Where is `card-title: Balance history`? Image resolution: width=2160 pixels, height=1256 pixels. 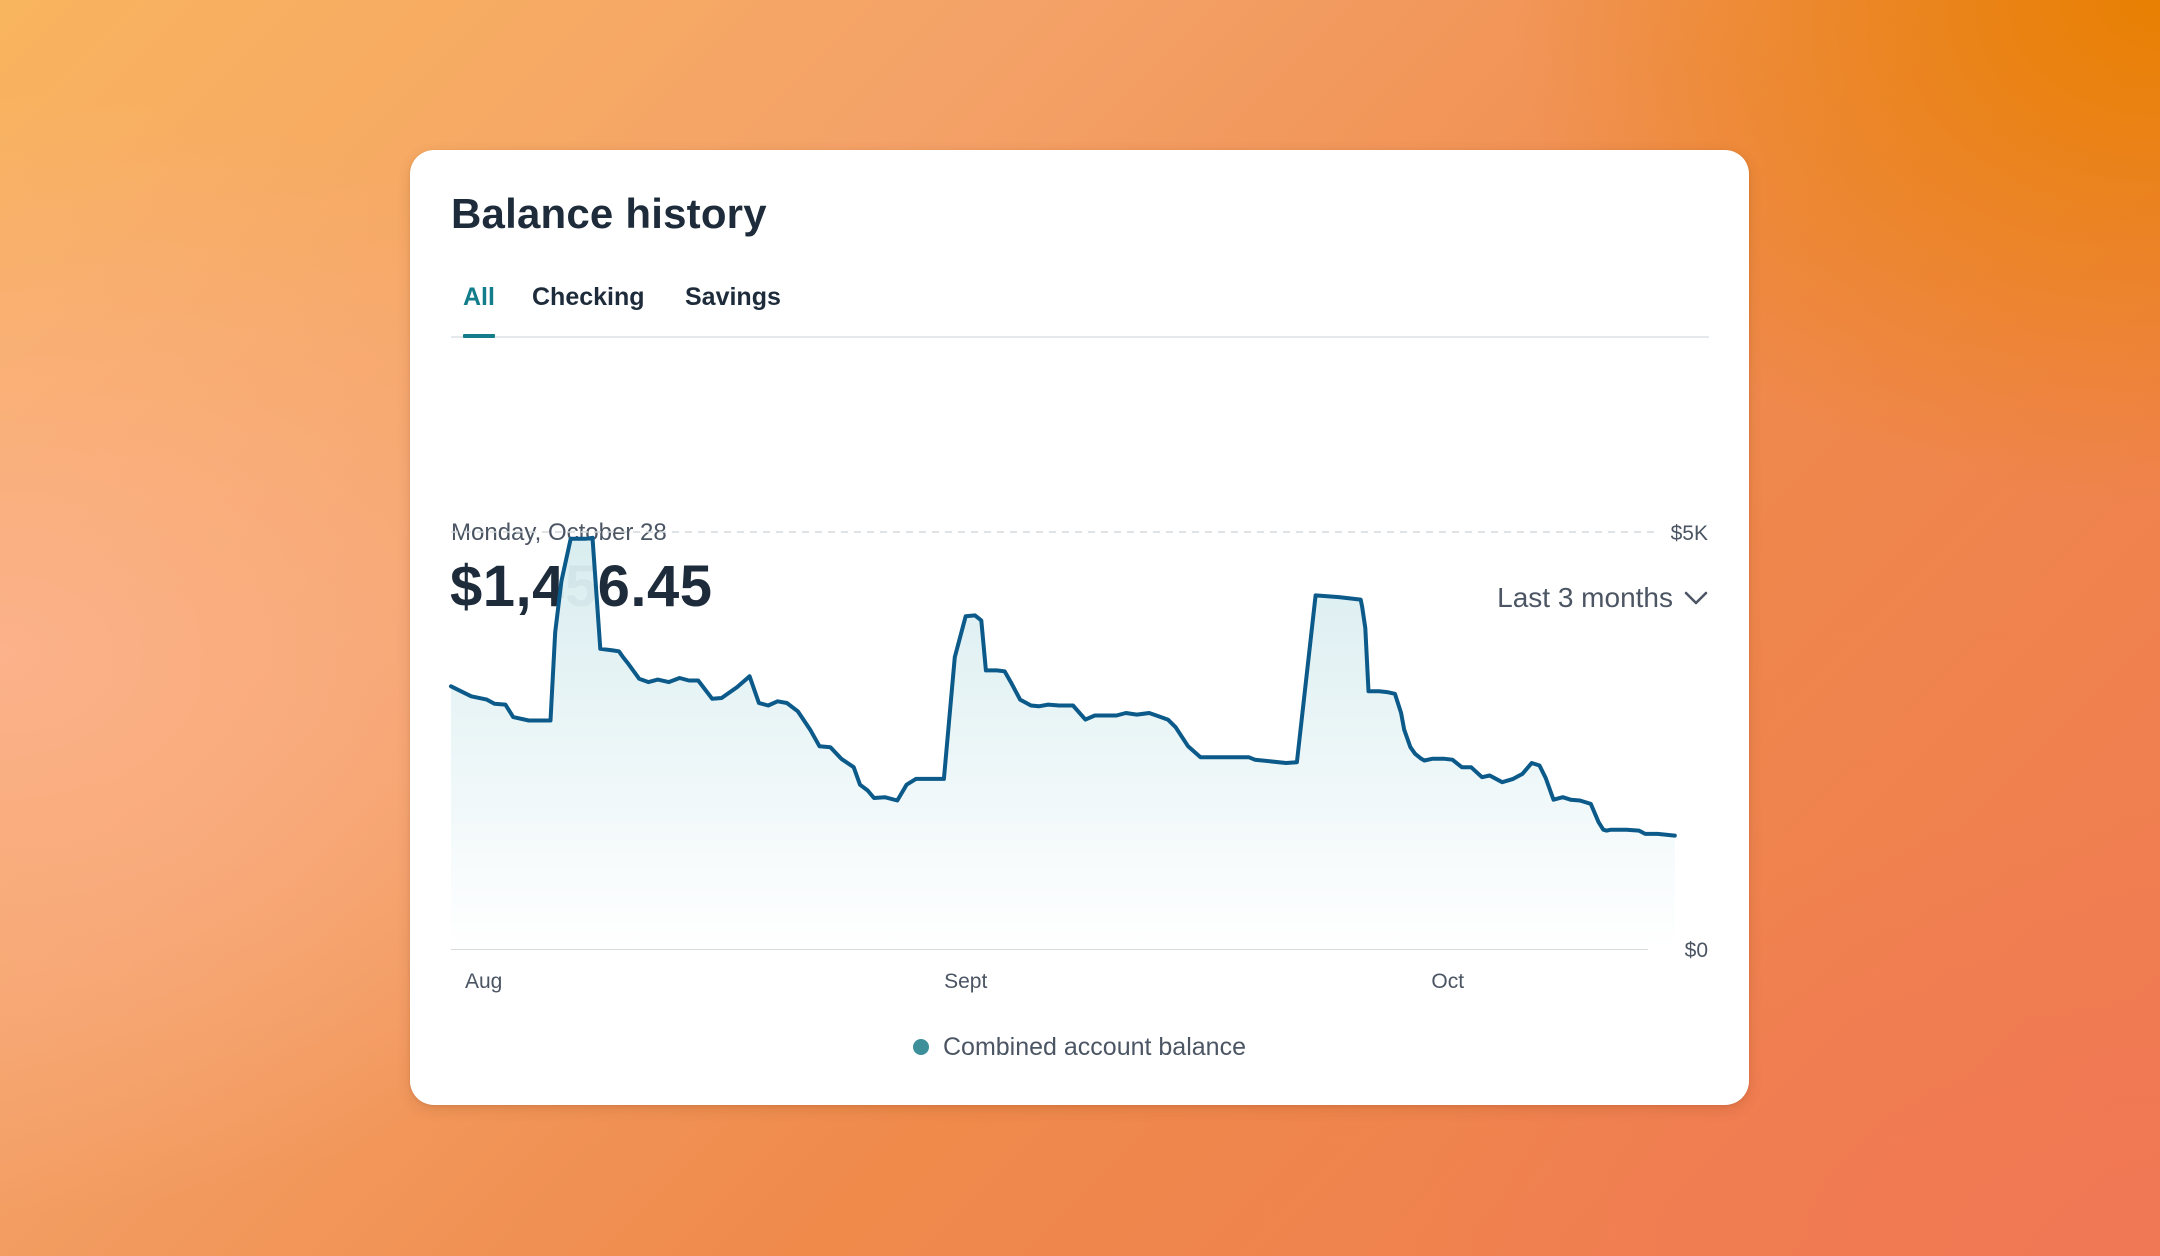
card-title: Balance history is located at coordinates (609, 213).